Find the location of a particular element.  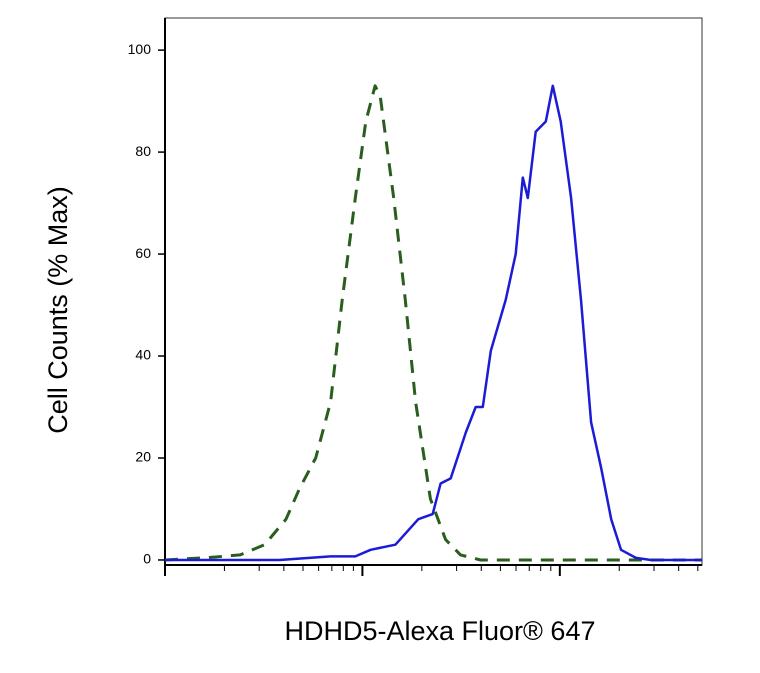

x-axis-label: HDHD5-Alexa Fluor® 647 is located at coordinates (439, 631).